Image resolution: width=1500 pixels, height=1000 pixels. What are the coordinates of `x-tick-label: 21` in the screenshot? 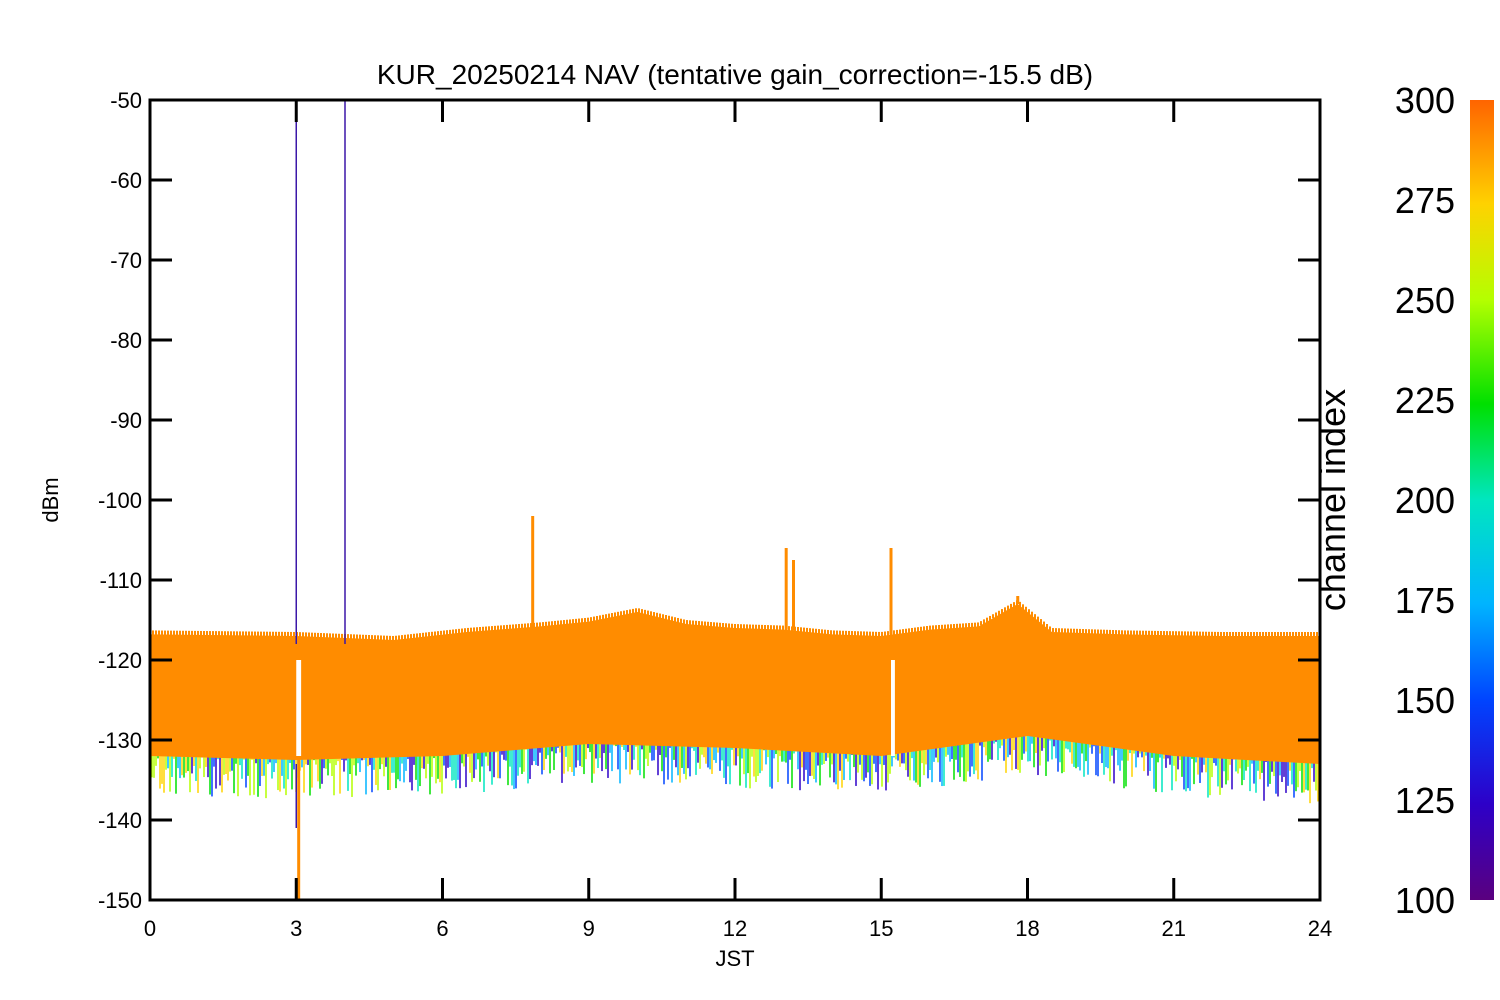 It's located at (1174, 928).